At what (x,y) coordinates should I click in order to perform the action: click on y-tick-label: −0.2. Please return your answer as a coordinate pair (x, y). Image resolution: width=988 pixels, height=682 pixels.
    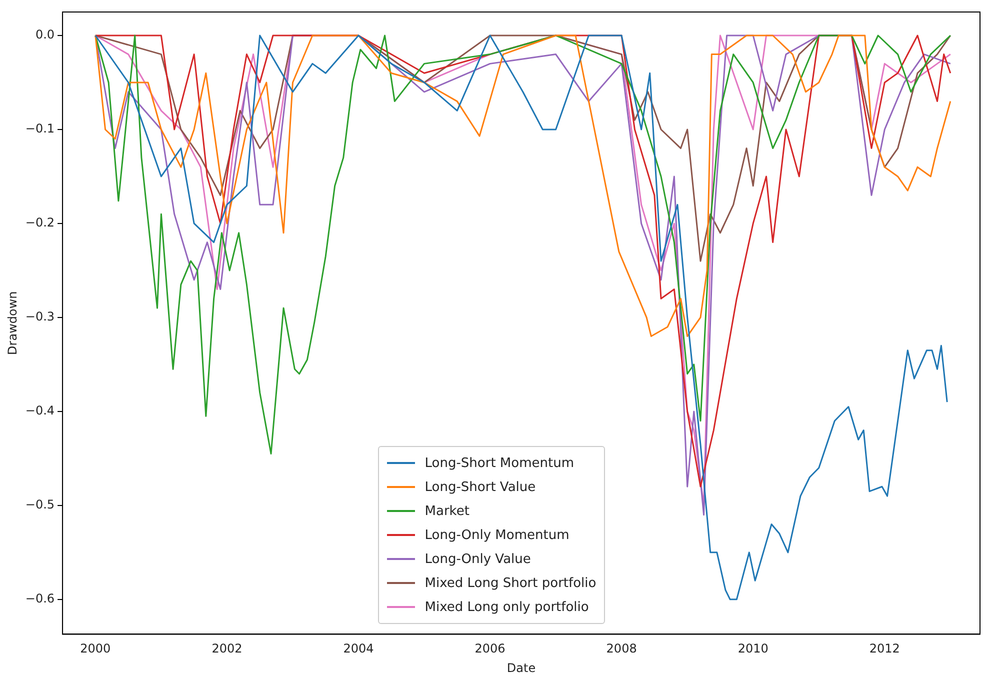
    Looking at the image, I should click on (40, 223).